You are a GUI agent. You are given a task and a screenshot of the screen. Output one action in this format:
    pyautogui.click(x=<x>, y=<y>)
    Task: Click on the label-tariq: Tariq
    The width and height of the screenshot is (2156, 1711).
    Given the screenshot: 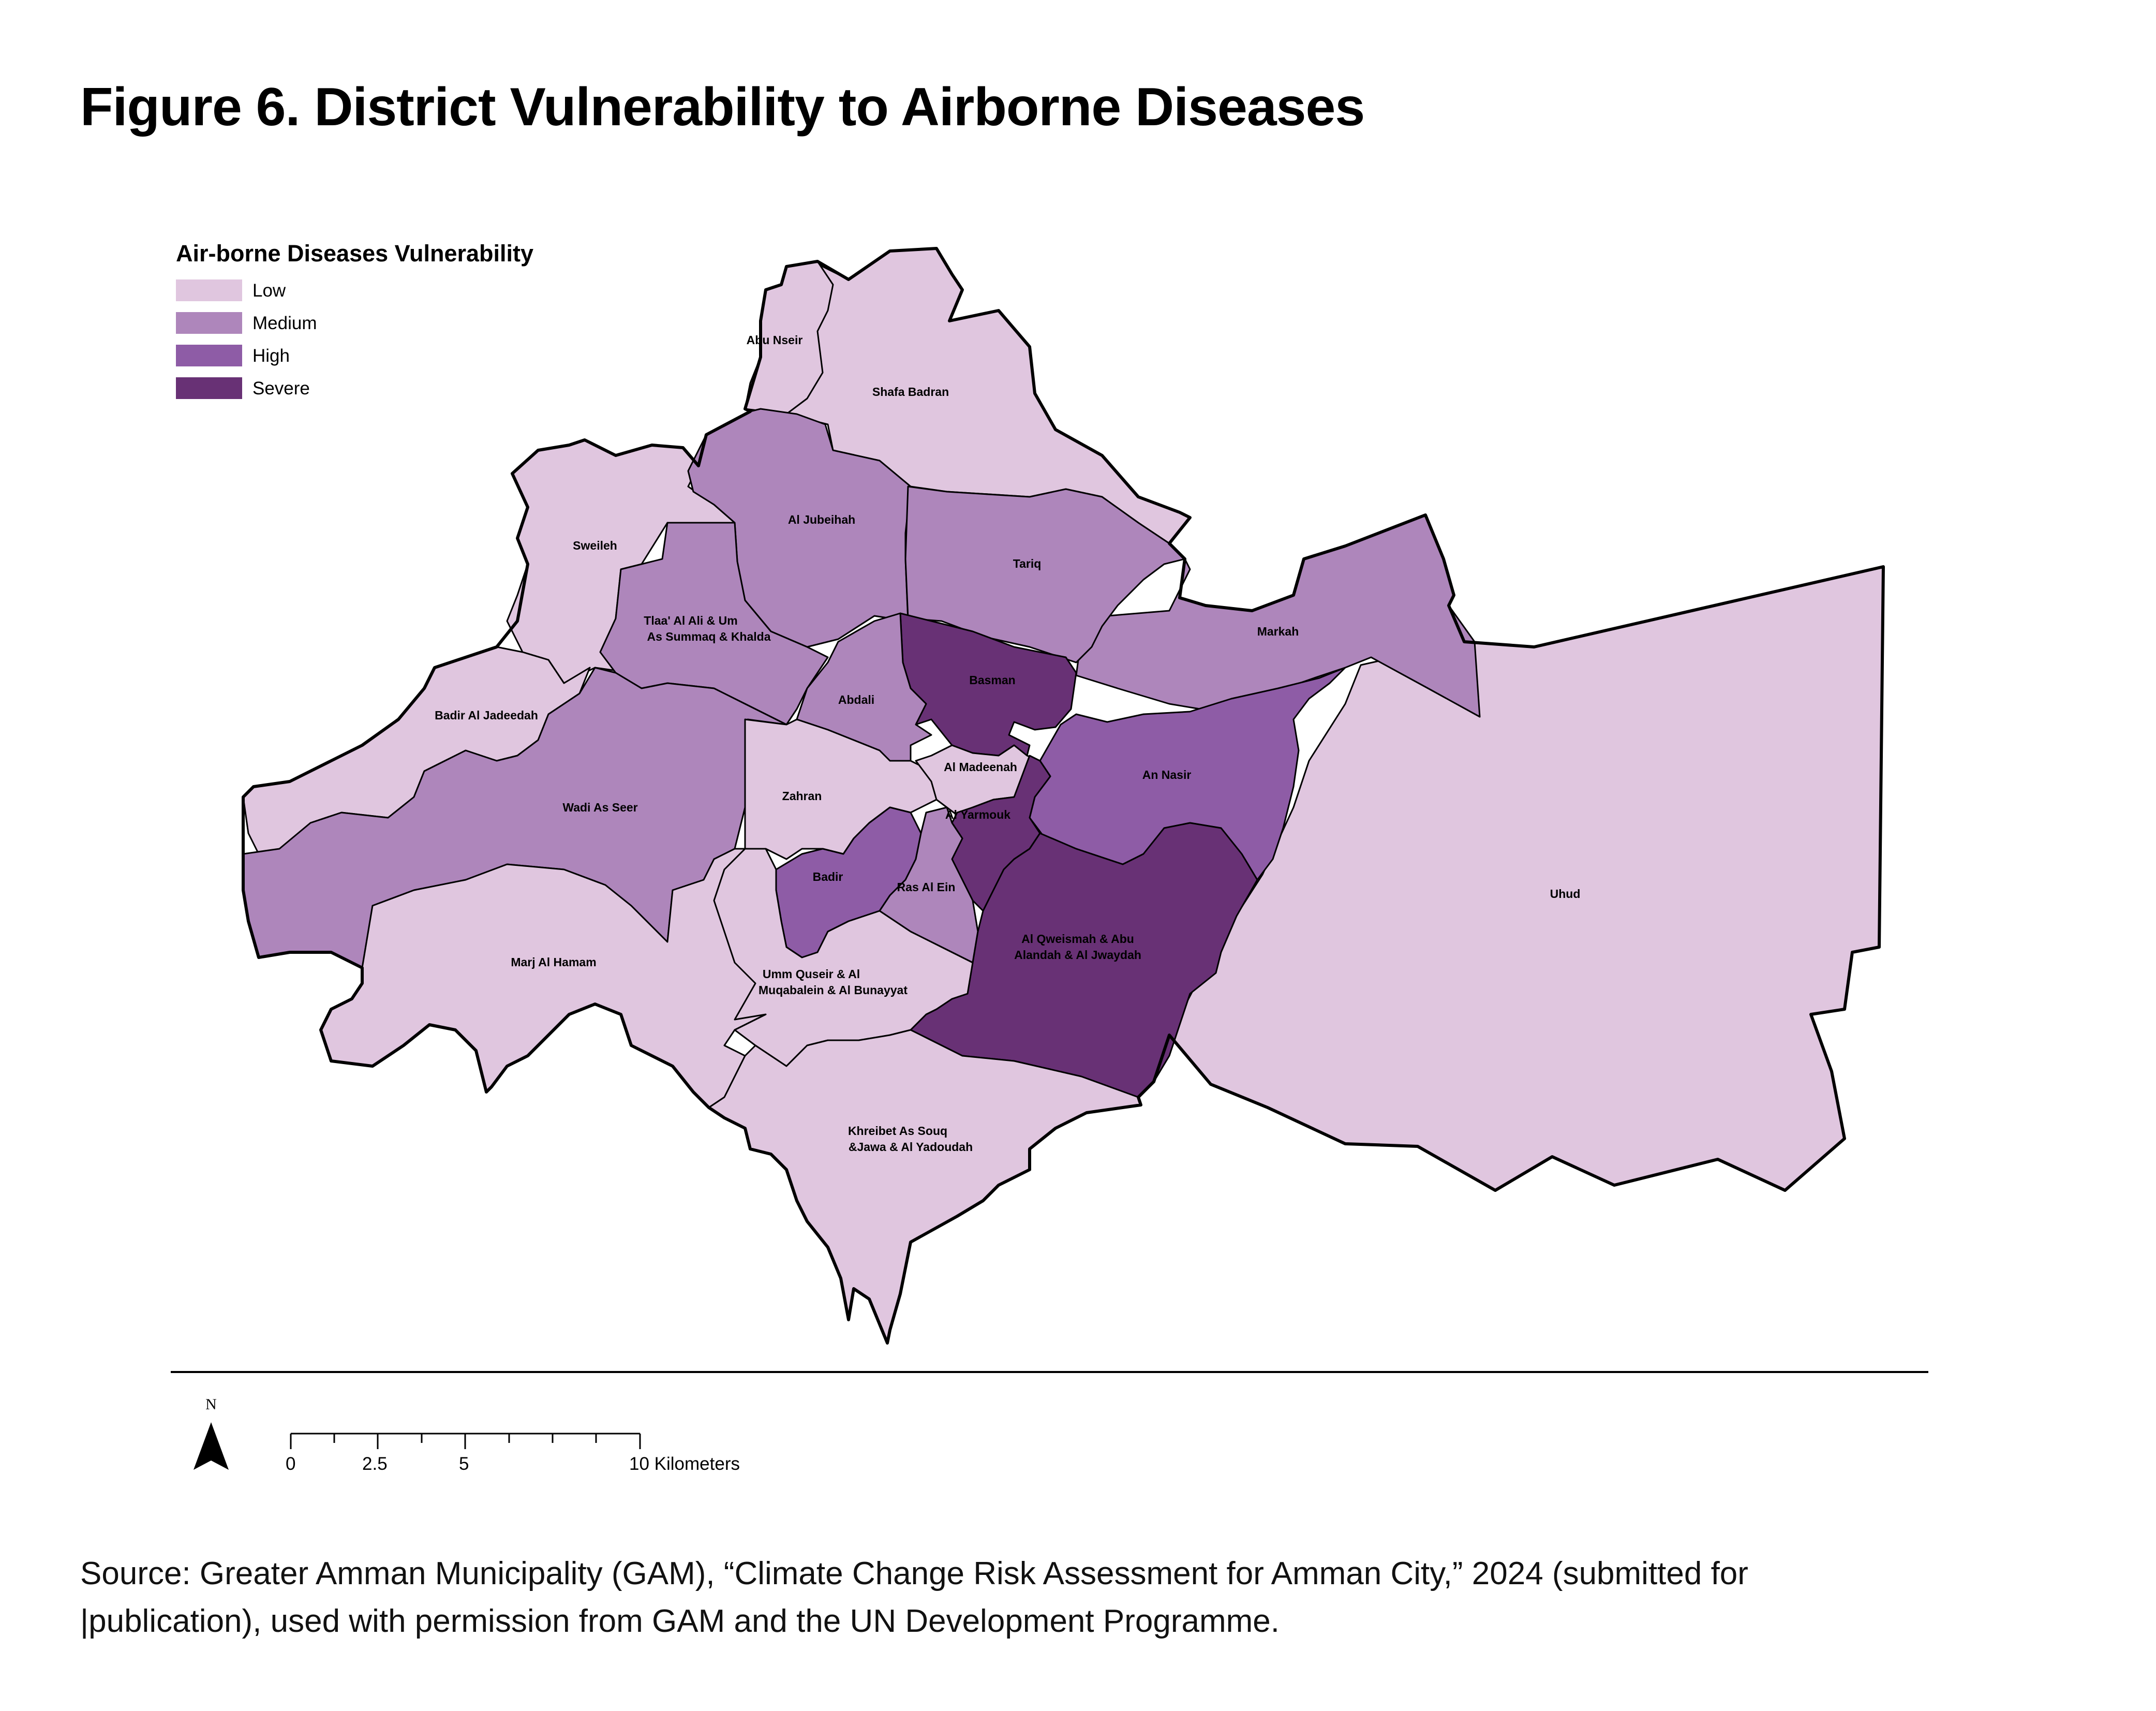 What is the action you would take?
    pyautogui.click(x=1027, y=563)
    